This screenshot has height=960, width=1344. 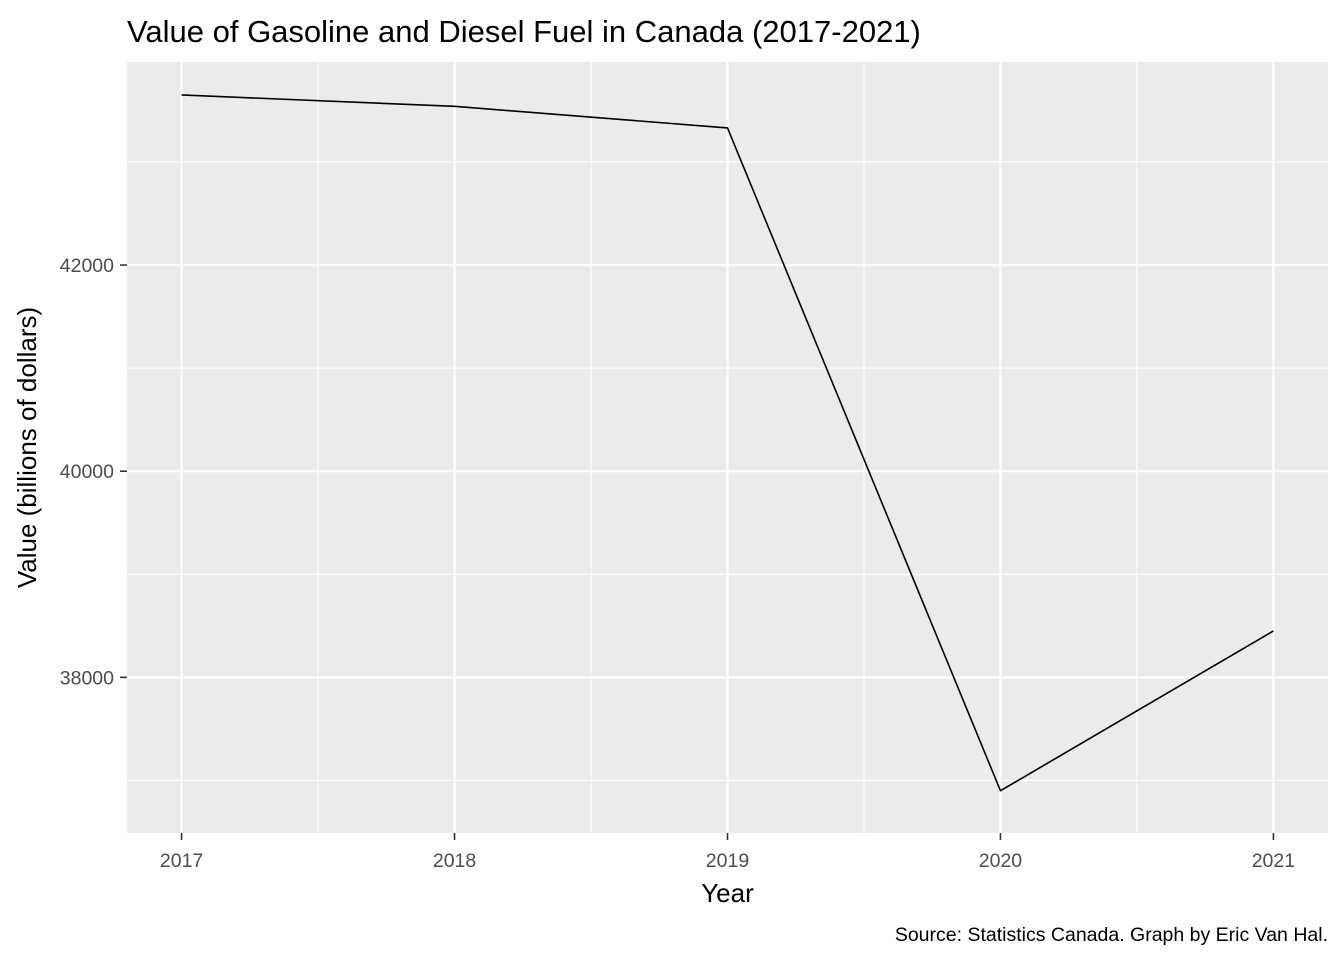 I want to click on x-tick-label: 2019, so click(x=727, y=861).